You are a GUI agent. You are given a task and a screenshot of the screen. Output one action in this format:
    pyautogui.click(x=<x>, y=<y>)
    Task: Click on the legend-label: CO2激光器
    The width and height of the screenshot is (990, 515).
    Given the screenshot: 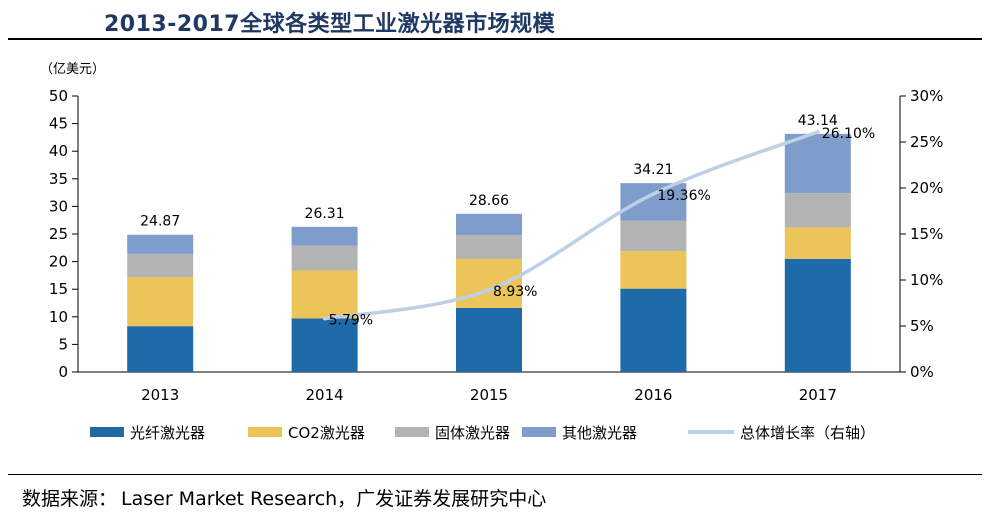 What is the action you would take?
    pyautogui.click(x=326, y=433)
    